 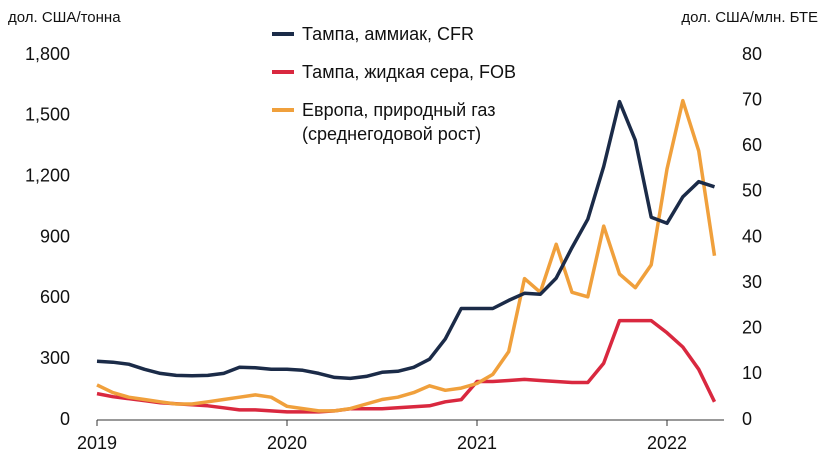 What do you see at coordinates (749, 17) in the screenshot?
I see `y2-axis-label: дол. США/млн. БТЕ` at bounding box center [749, 17].